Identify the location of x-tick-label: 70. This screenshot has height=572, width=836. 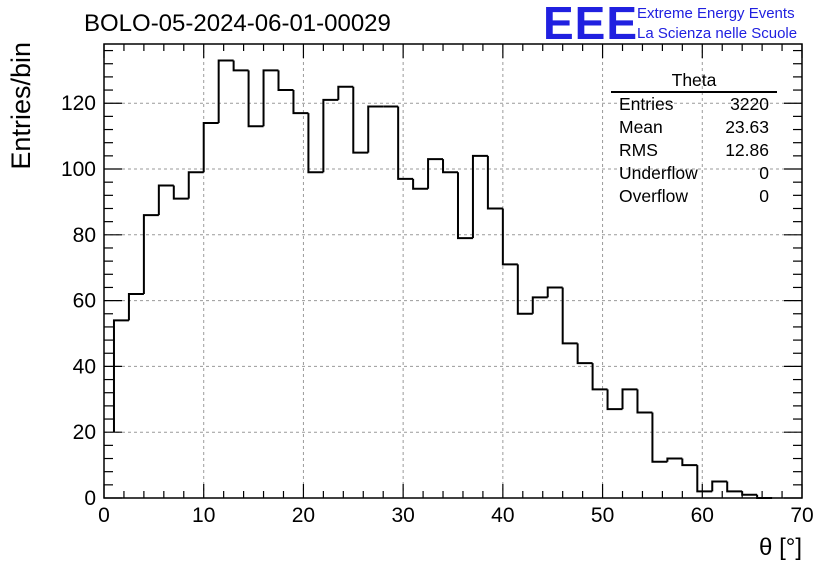
(801, 515).